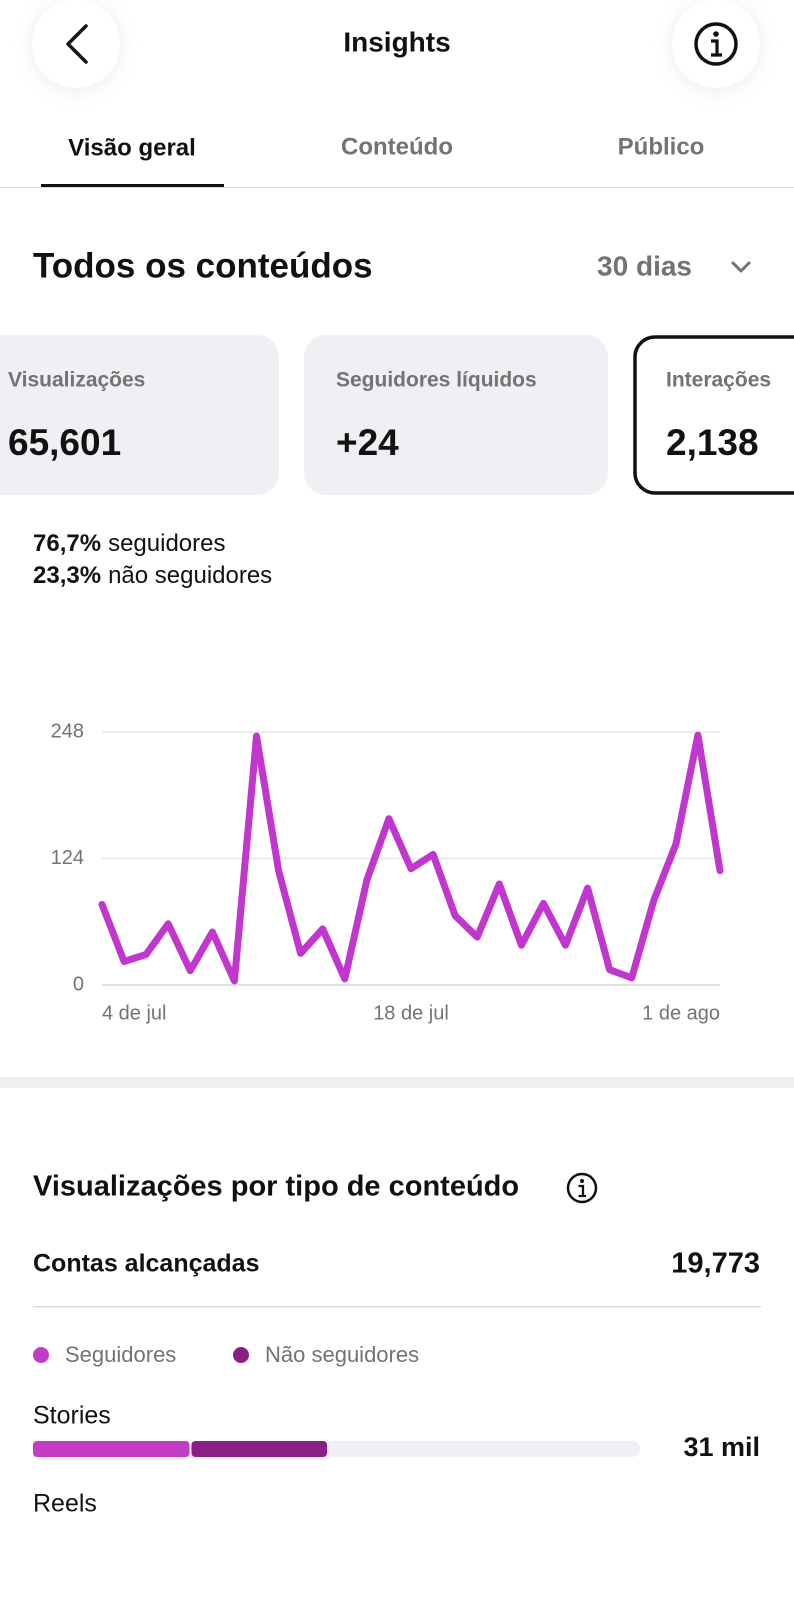 This screenshot has width=794, height=1600. Describe the element at coordinates (64, 442) in the screenshot. I see `card-value: 65,601` at that location.